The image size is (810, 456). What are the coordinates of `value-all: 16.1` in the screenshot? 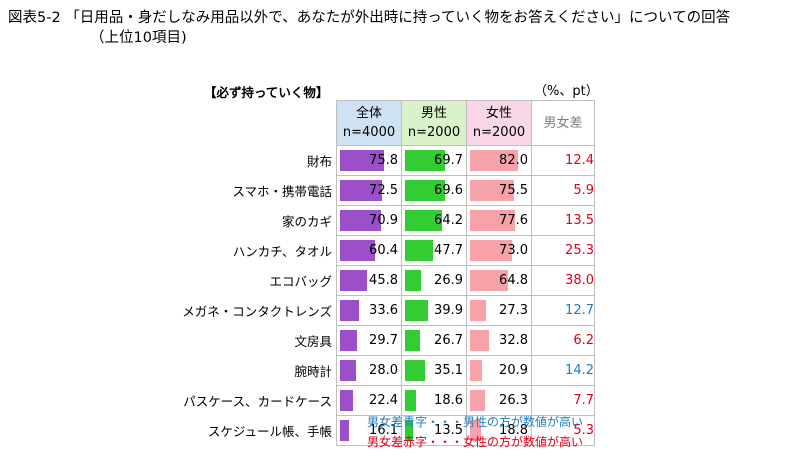 It's located at (383, 430).